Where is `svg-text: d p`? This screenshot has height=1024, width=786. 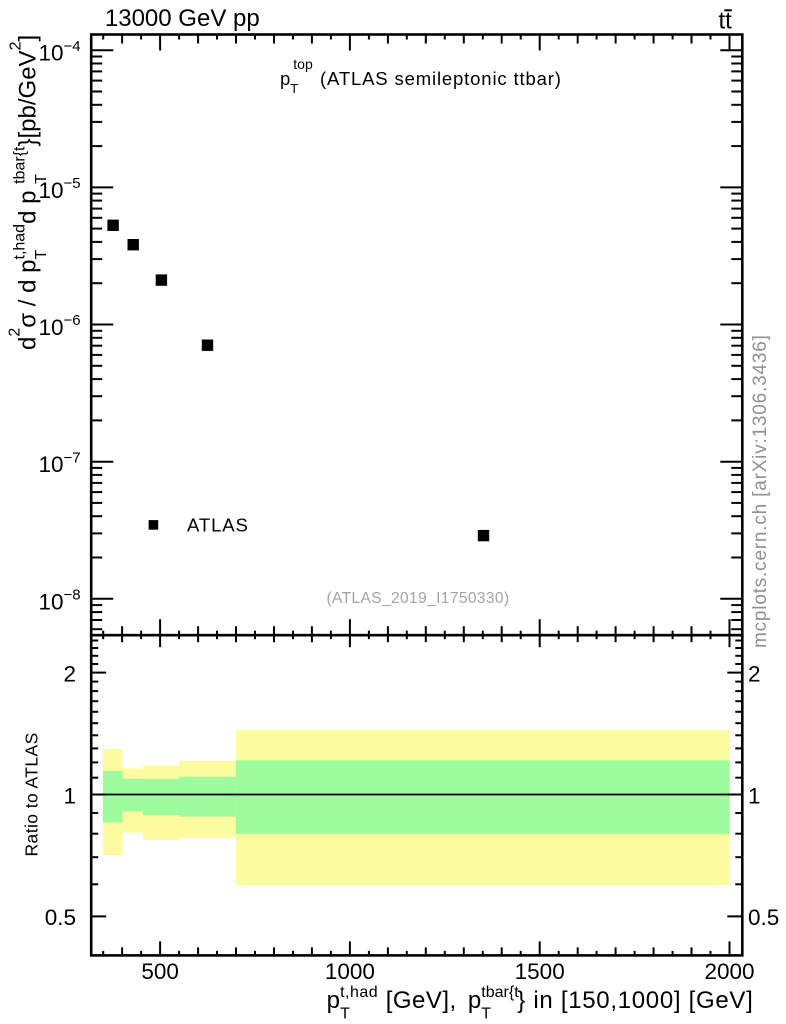
svg-text: d p is located at coordinates (27, 207).